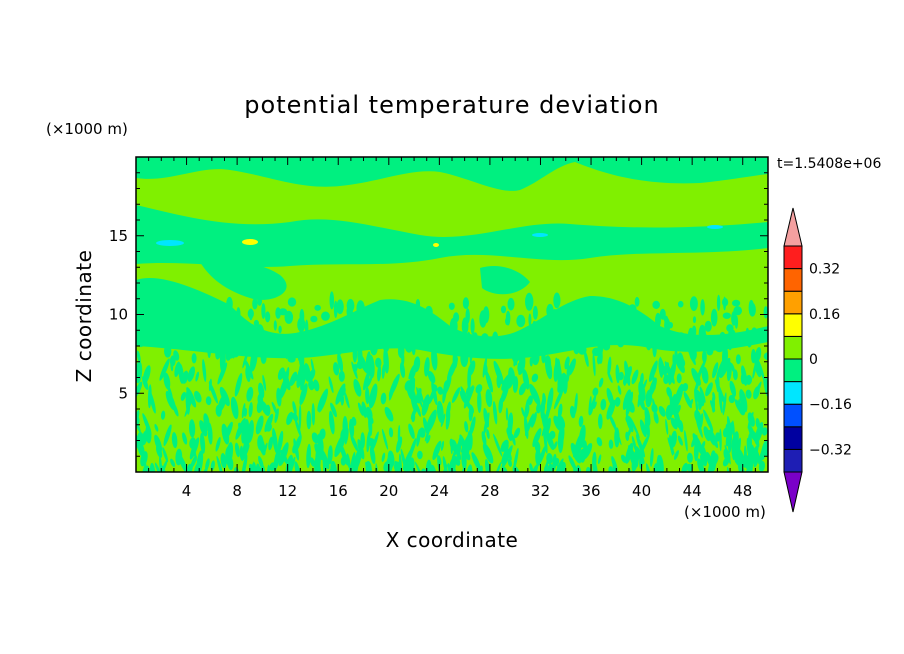 Image resolution: width=904 pixels, height=654 pixels. What do you see at coordinates (489, 491) in the screenshot?
I see `x-tick-label: 28` at bounding box center [489, 491].